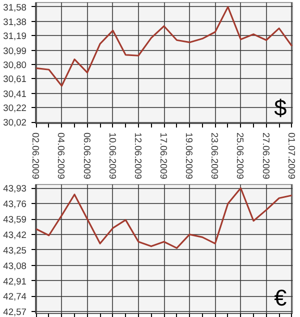 The width and height of the screenshot is (300, 317). Describe the element at coordinates (14, 36) in the screenshot. I see `y-tick-label: 31,19` at that location.